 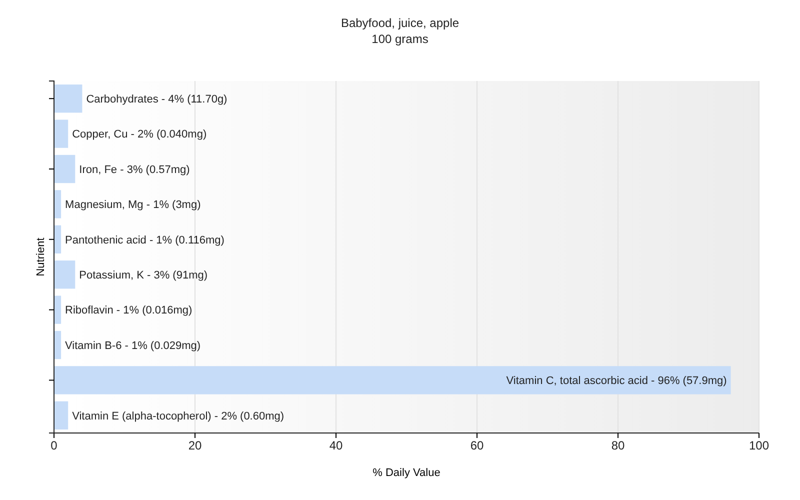 I want to click on x-tick-label: 80, so click(x=618, y=445).